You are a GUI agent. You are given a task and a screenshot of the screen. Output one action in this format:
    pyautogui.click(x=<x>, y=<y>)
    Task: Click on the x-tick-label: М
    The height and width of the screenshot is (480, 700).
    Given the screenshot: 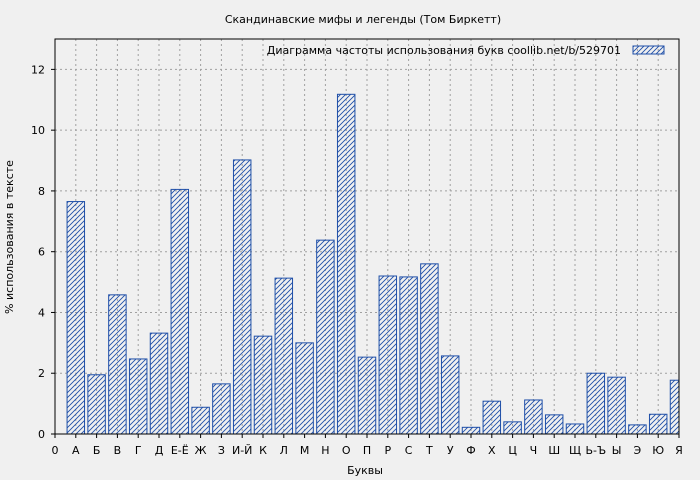 What is the action you would take?
    pyautogui.click(x=305, y=450)
    